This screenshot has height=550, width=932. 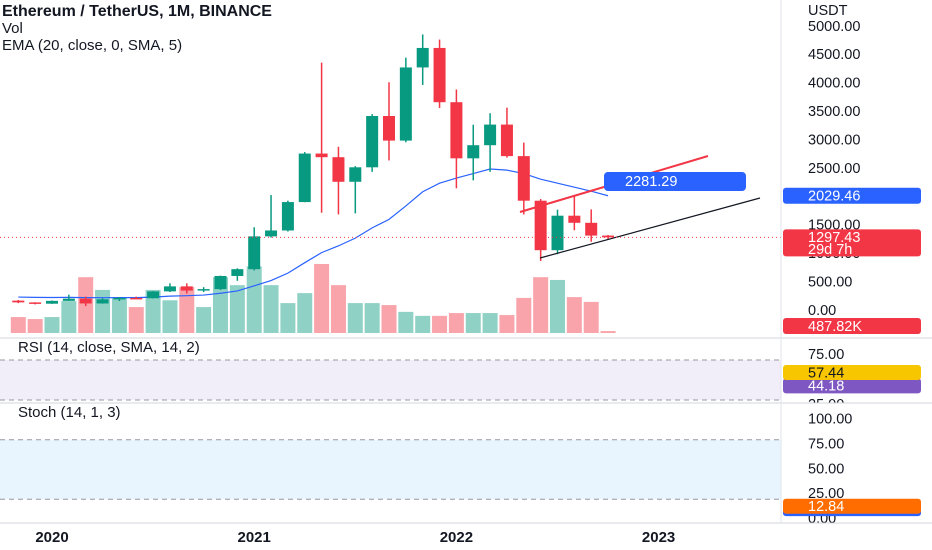 I want to click on y-tick-label: 0.00, so click(x=822, y=311).